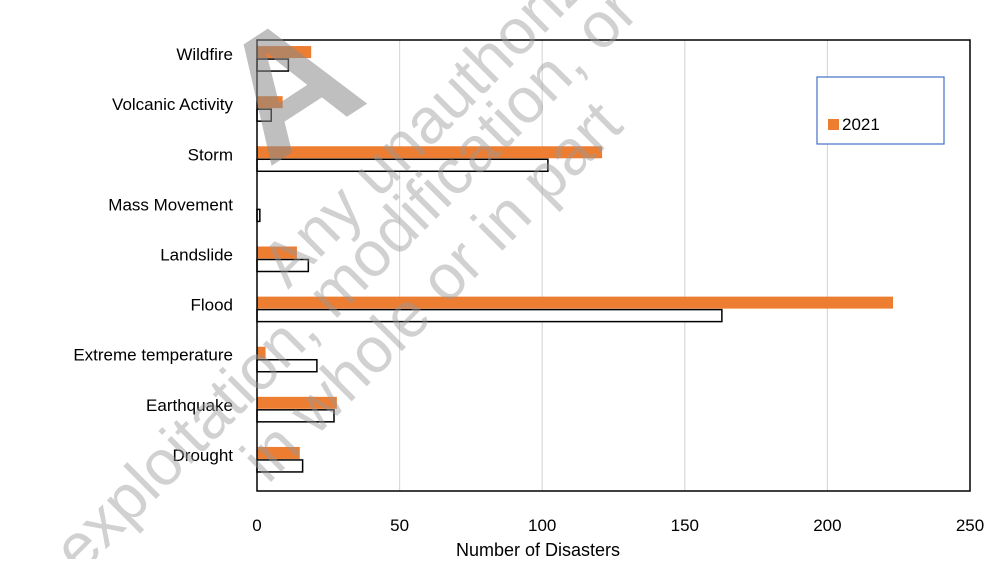 The height and width of the screenshot is (564, 1001). What do you see at coordinates (277, 252) in the screenshot?
I see `bar-series-2021-landslide` at bounding box center [277, 252].